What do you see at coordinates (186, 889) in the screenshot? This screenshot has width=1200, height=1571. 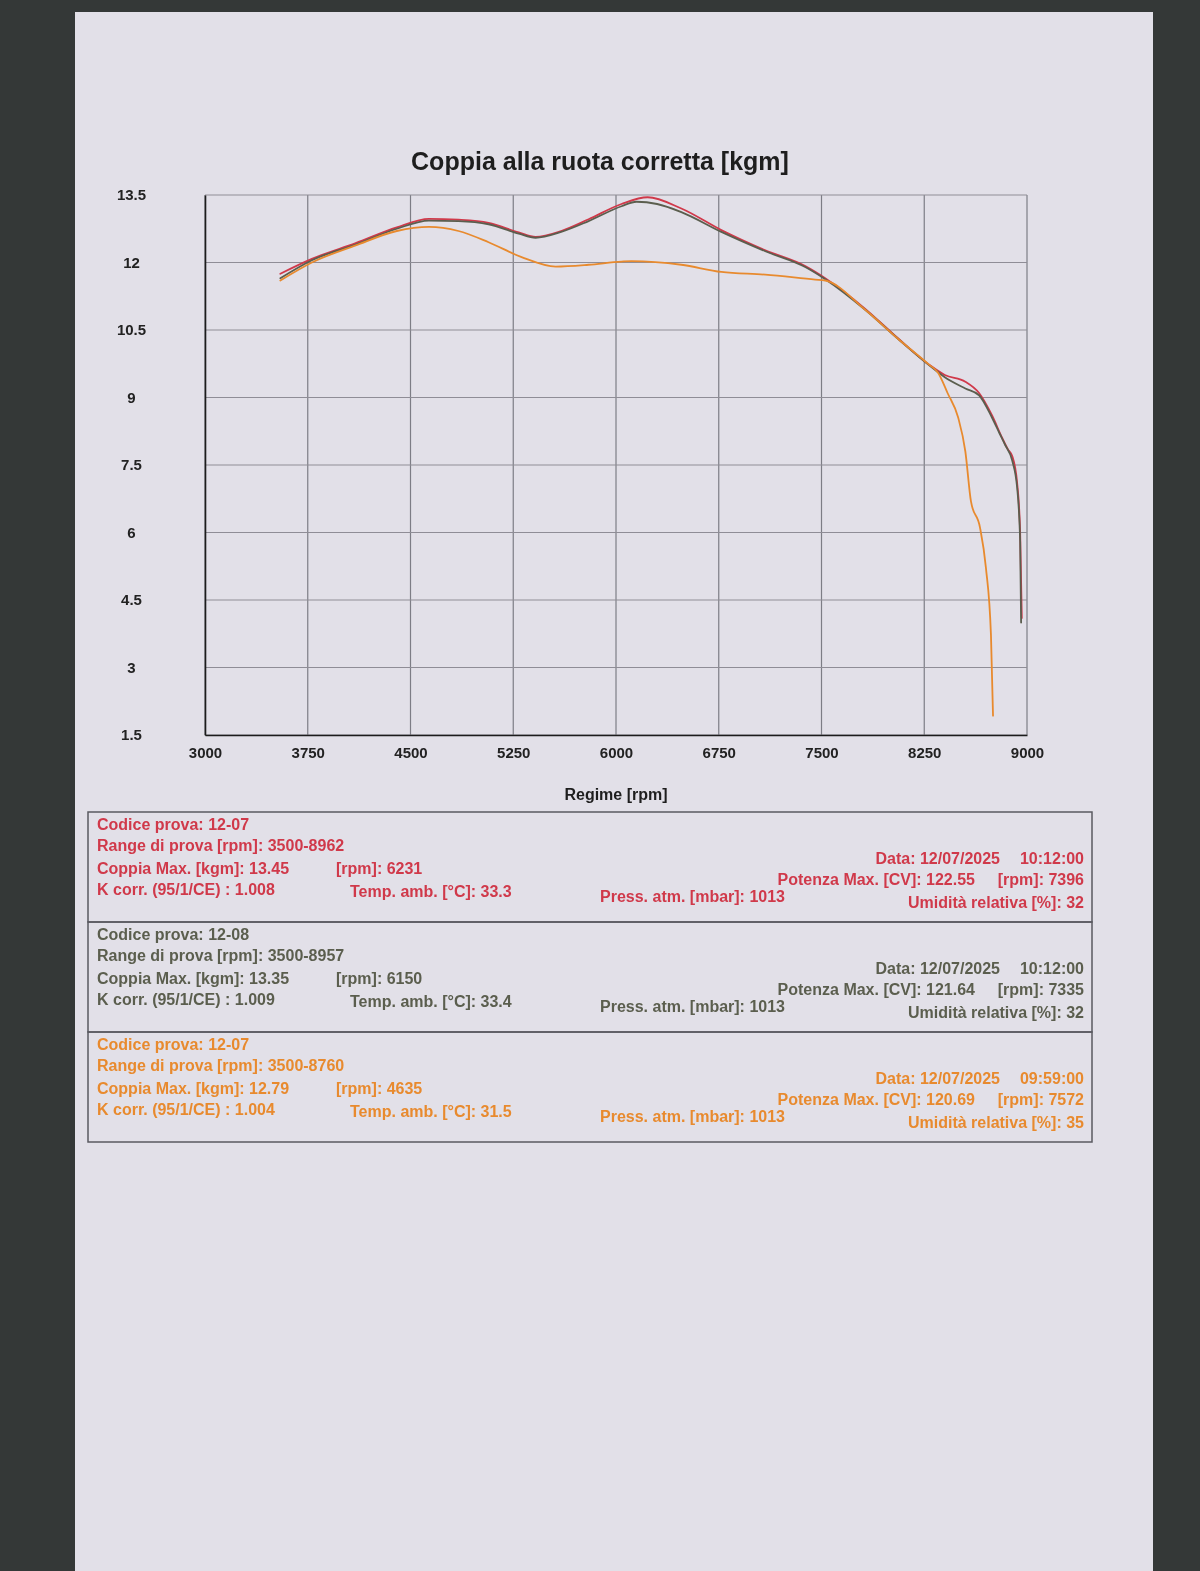 I see `text: K corr. (95/1/CE) : 1.008` at bounding box center [186, 889].